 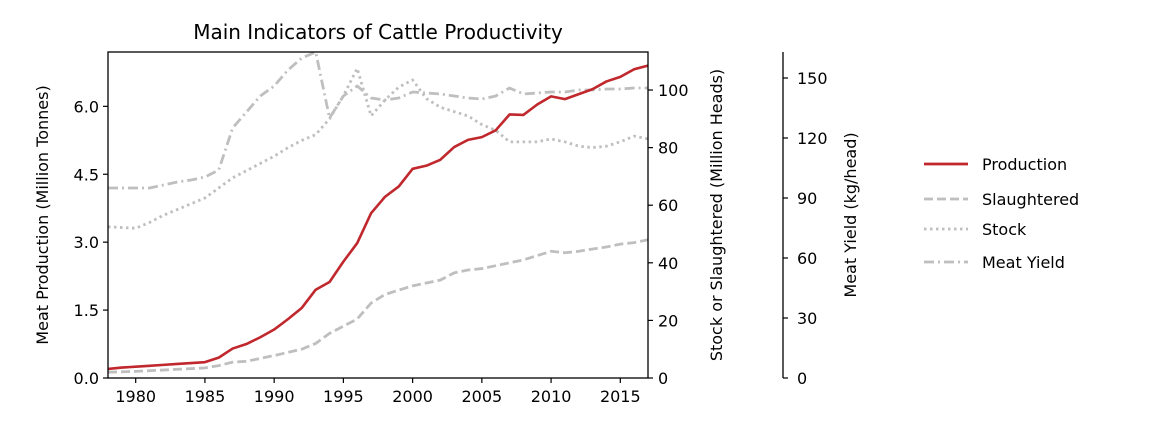 What do you see at coordinates (135, 396) in the screenshot?
I see `x-tick-label: 1980` at bounding box center [135, 396].